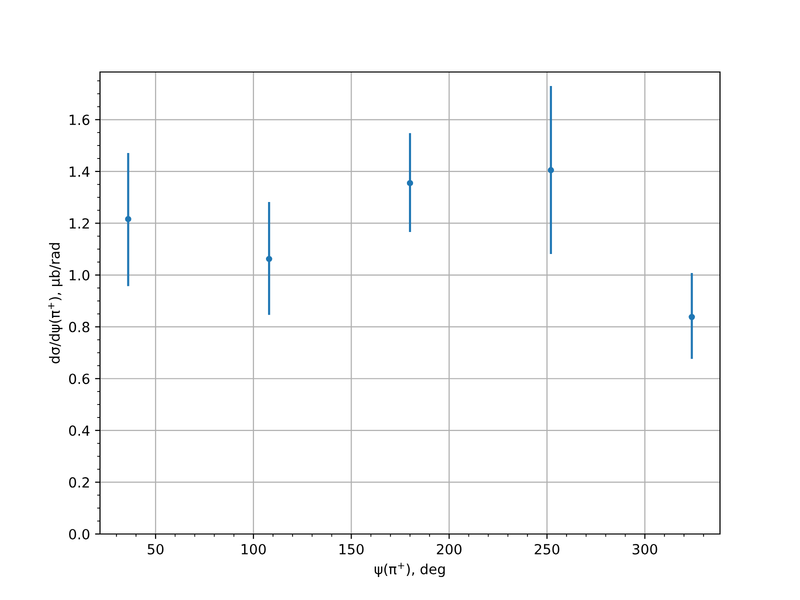  Describe the element at coordinates (79, 534) in the screenshot. I see `y-tick-label: 0.0` at that location.